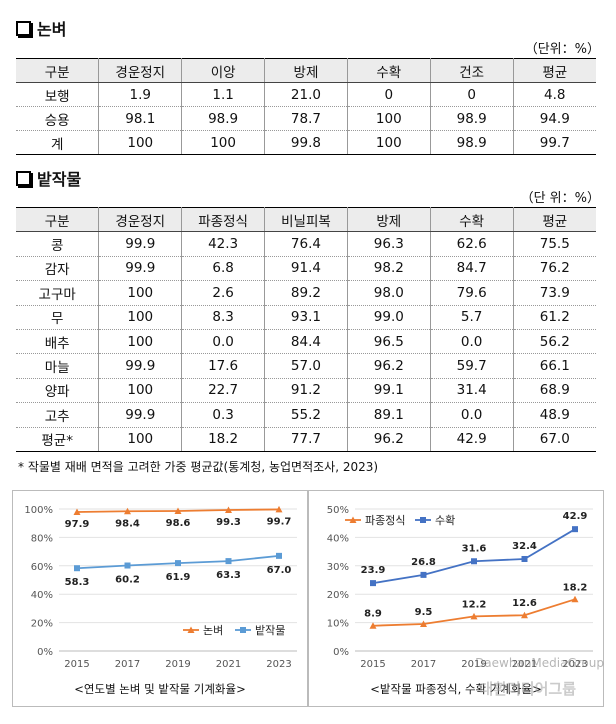 The height and width of the screenshot is (724, 616). What do you see at coordinates (58, 439) in the screenshot?
I see `row-label: 평균*` at bounding box center [58, 439].